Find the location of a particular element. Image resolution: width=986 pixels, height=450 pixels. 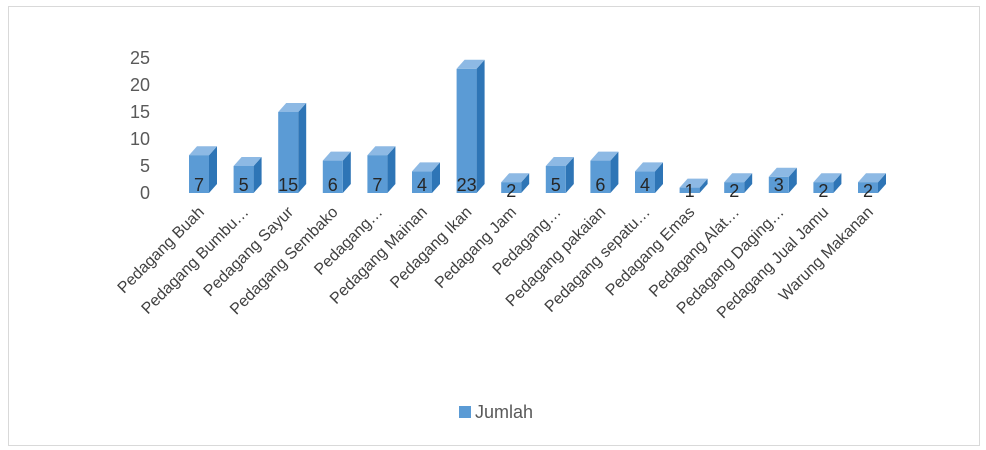

data-label: 3 is located at coordinates (779, 185).